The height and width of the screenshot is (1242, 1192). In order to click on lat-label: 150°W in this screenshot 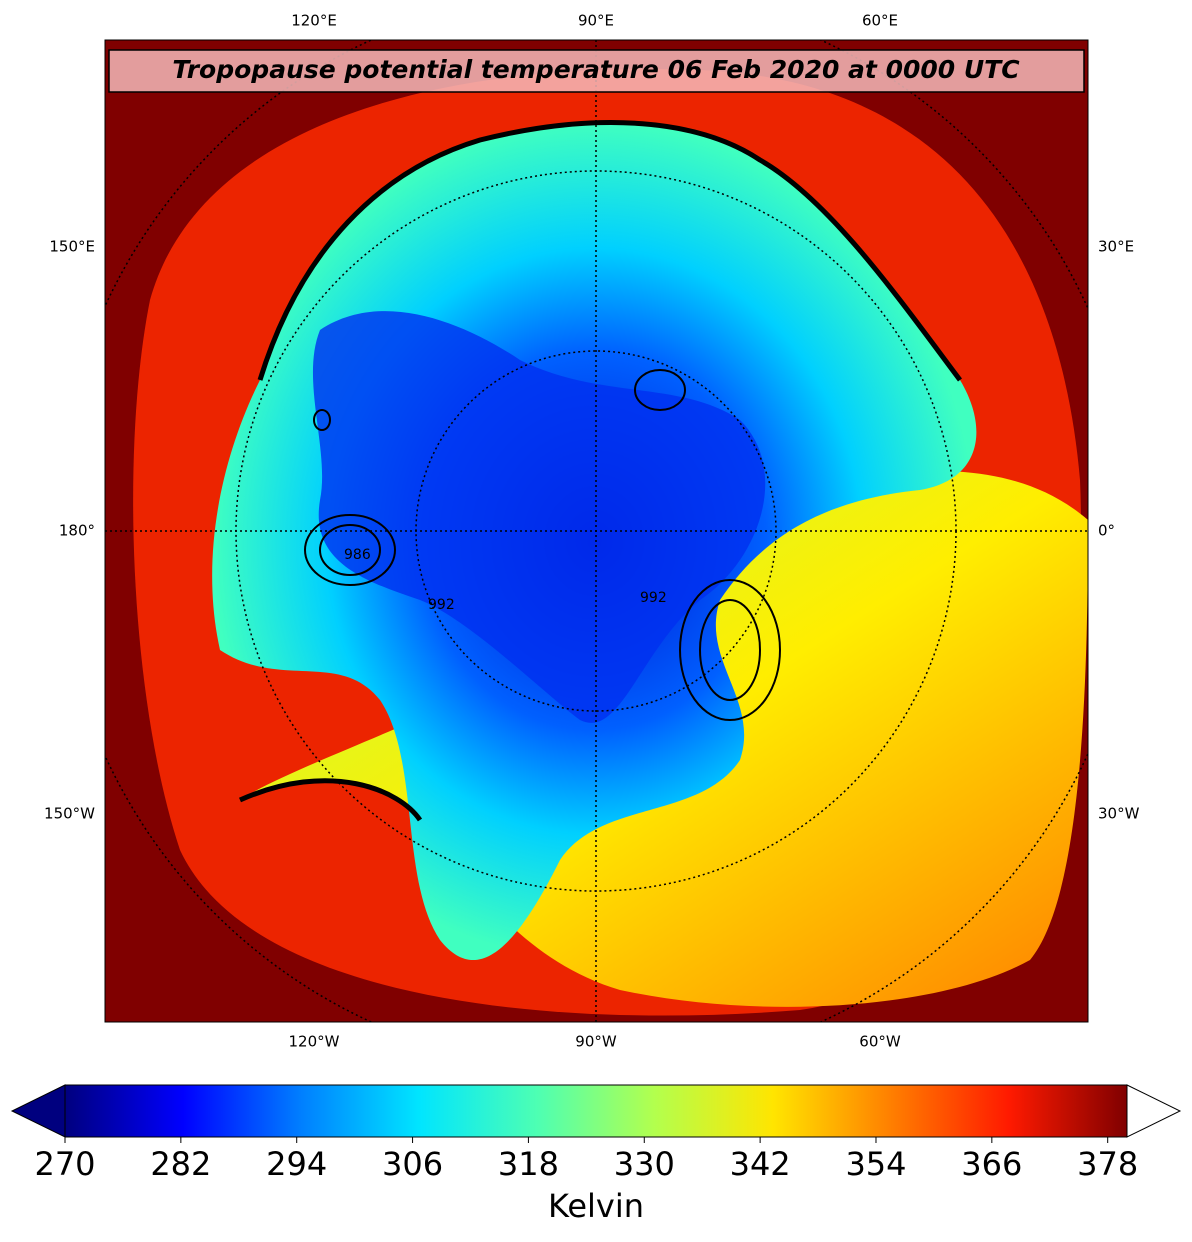, I will do `click(69, 814)`.